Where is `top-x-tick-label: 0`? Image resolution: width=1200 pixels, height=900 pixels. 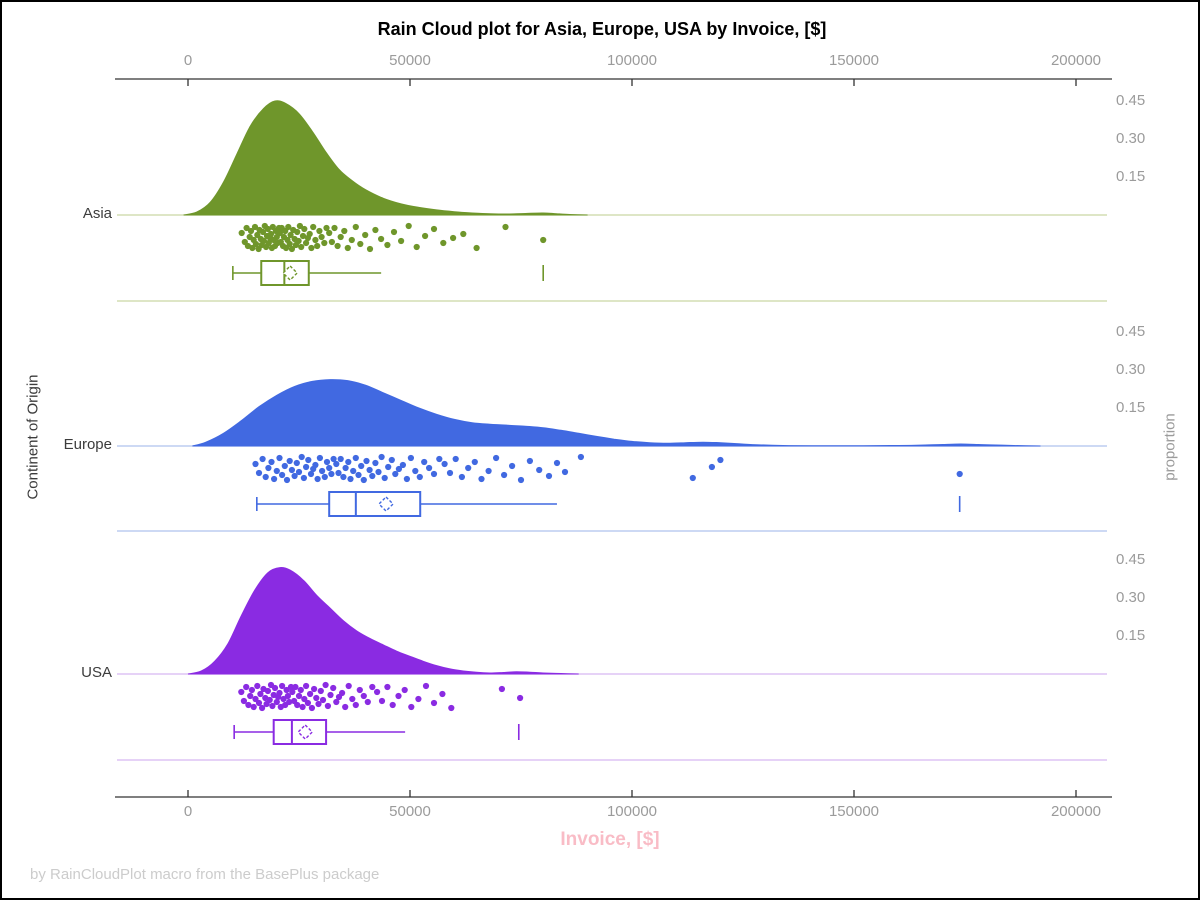
top-x-tick-label: 0 is located at coordinates (188, 60).